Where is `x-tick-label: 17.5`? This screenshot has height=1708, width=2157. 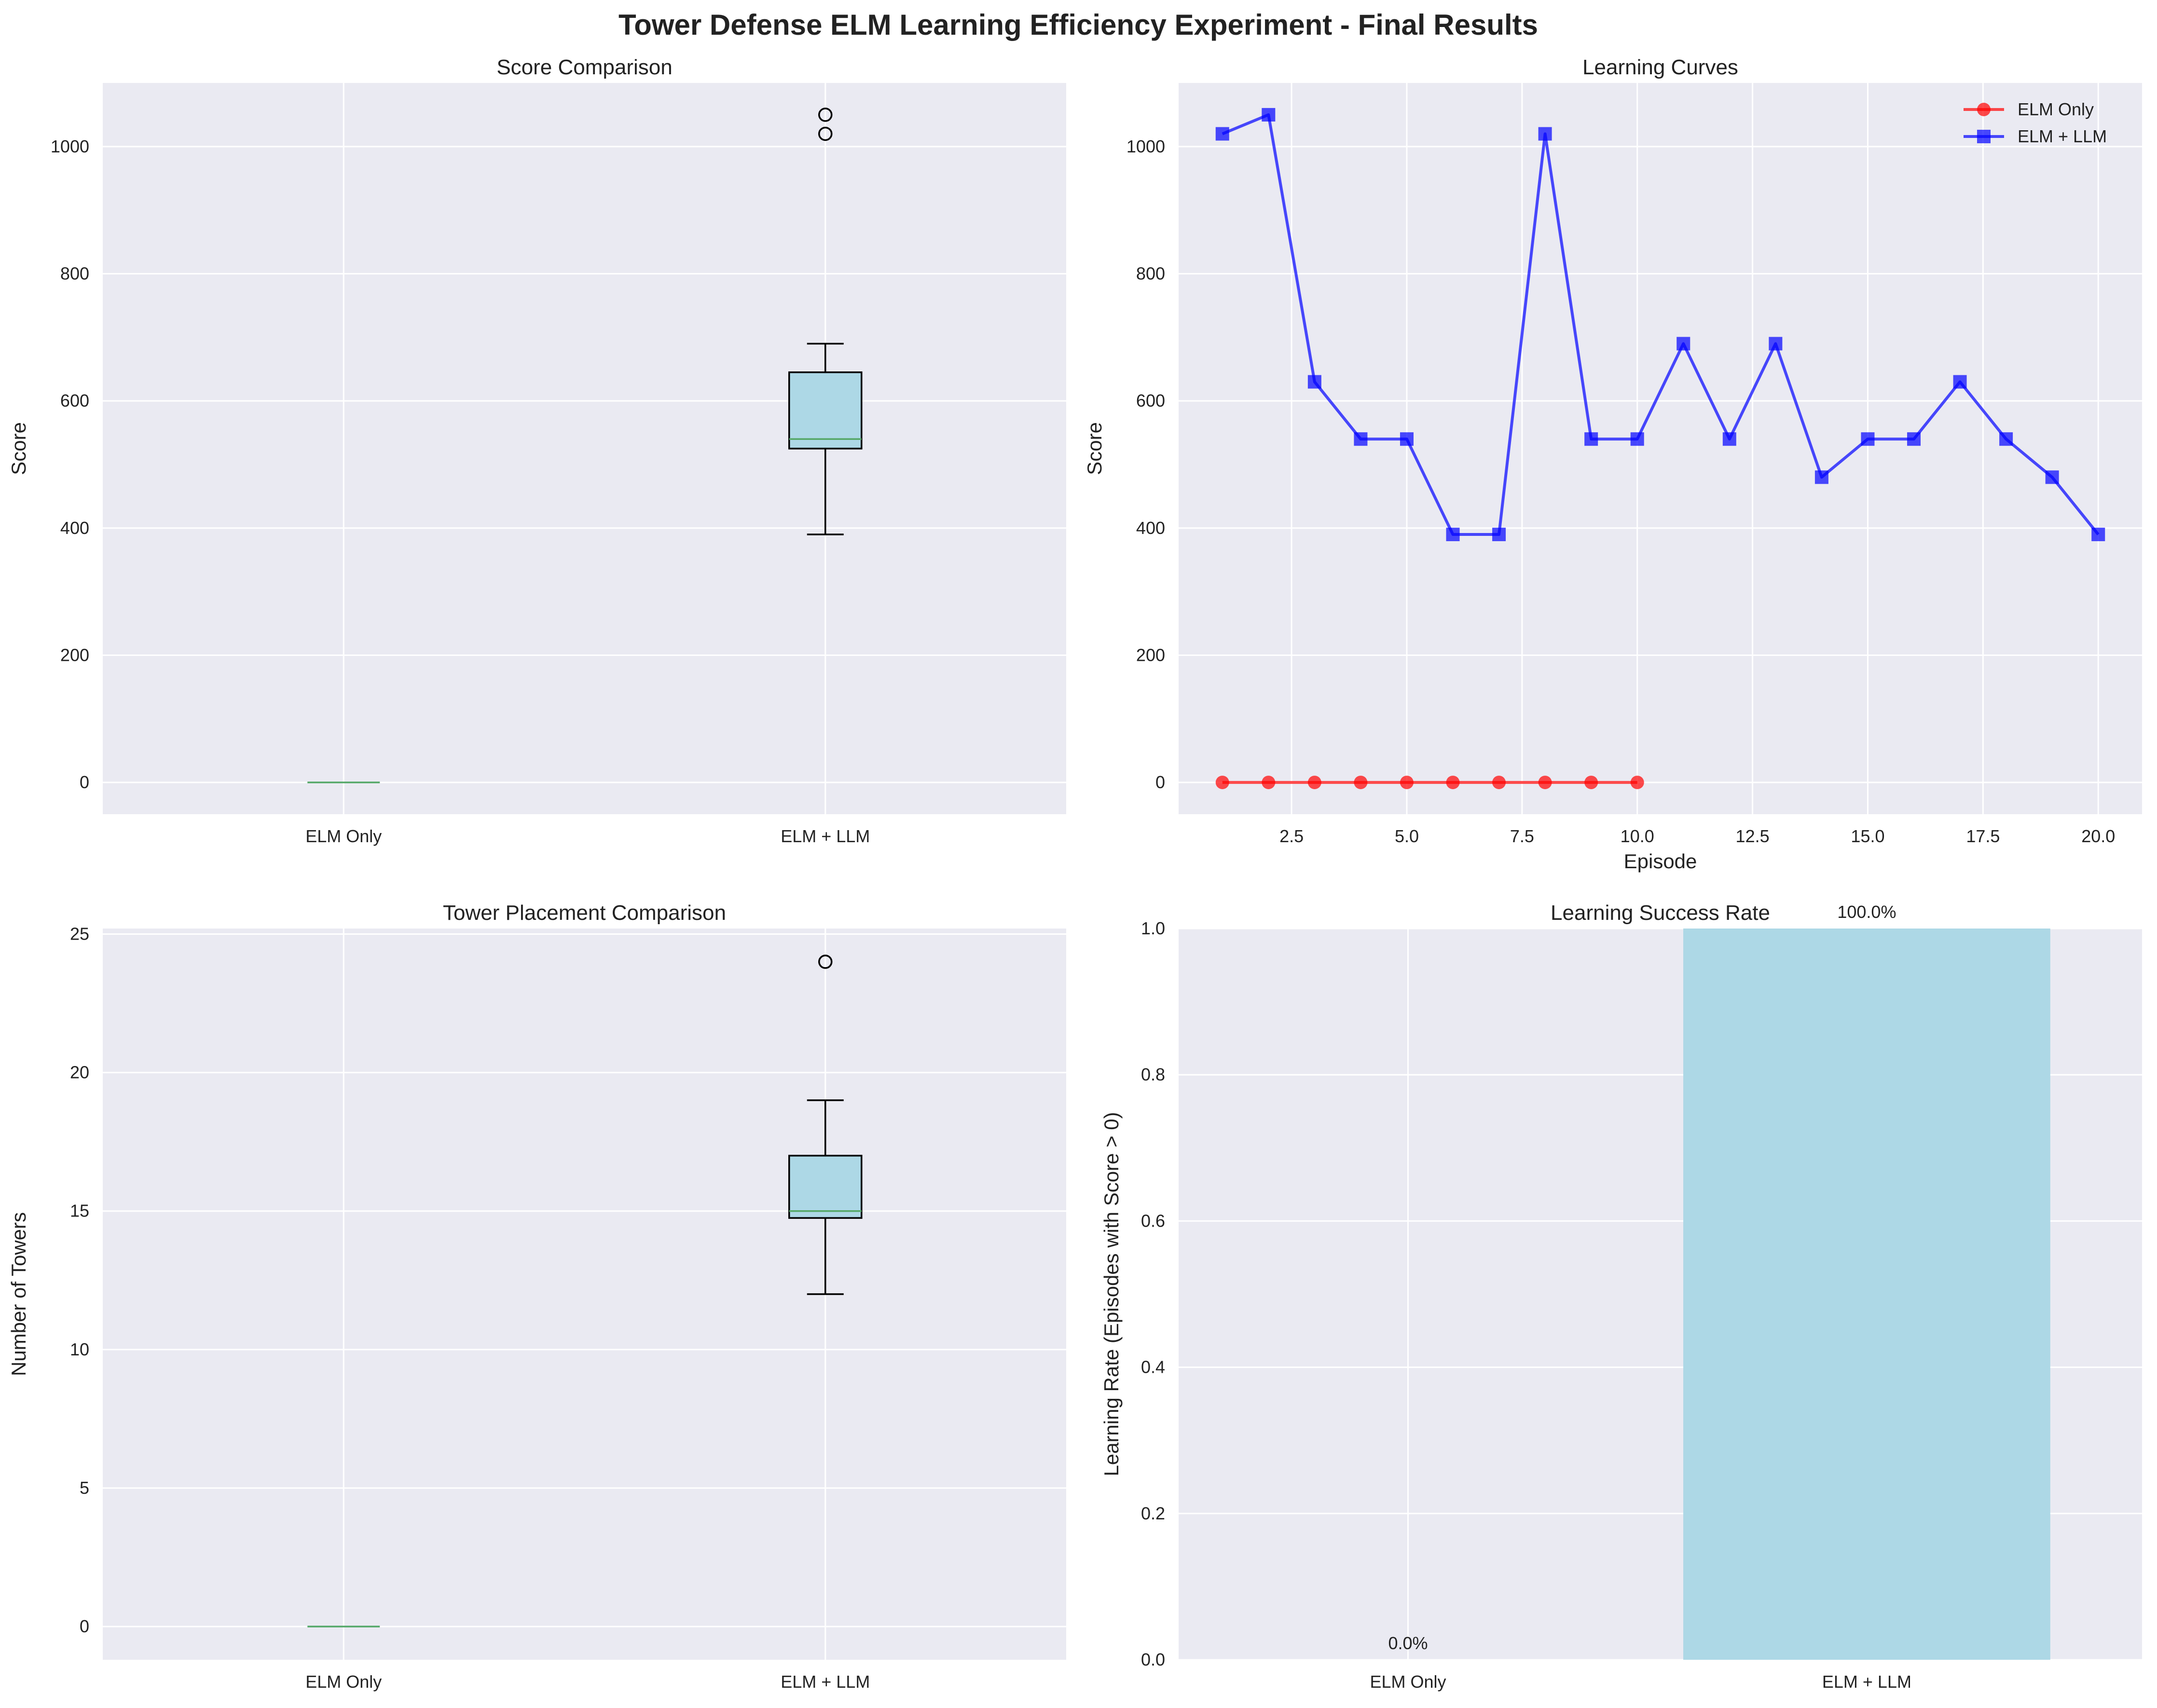 x-tick-label: 17.5 is located at coordinates (1983, 836).